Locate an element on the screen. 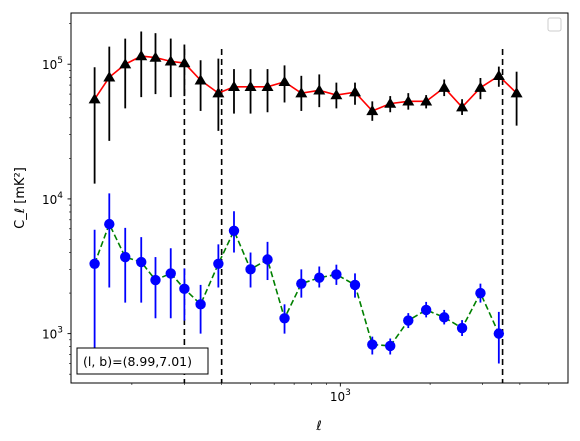 The height and width of the screenshot is (441, 580). x-tick-label: 103 is located at coordinates (340, 396).